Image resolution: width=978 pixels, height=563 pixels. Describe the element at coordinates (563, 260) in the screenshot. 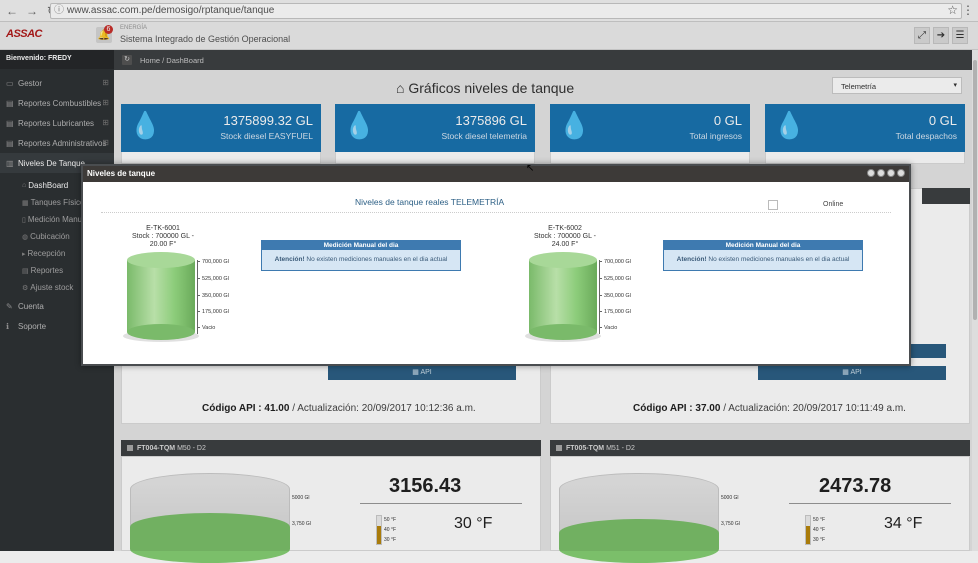

I see `tank-top` at that location.